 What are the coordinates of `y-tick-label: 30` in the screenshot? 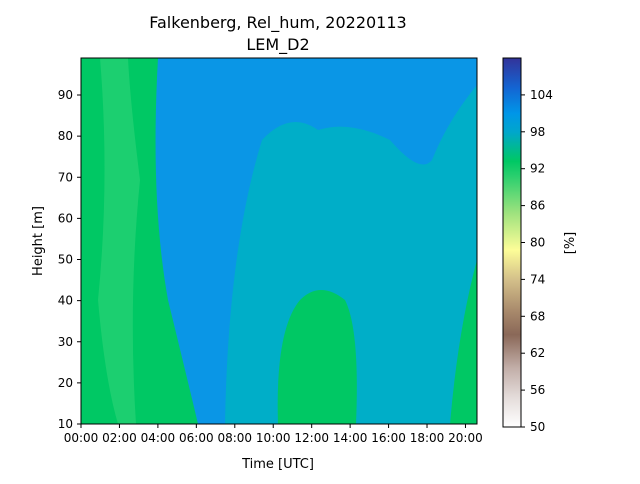 It's located at (65, 342).